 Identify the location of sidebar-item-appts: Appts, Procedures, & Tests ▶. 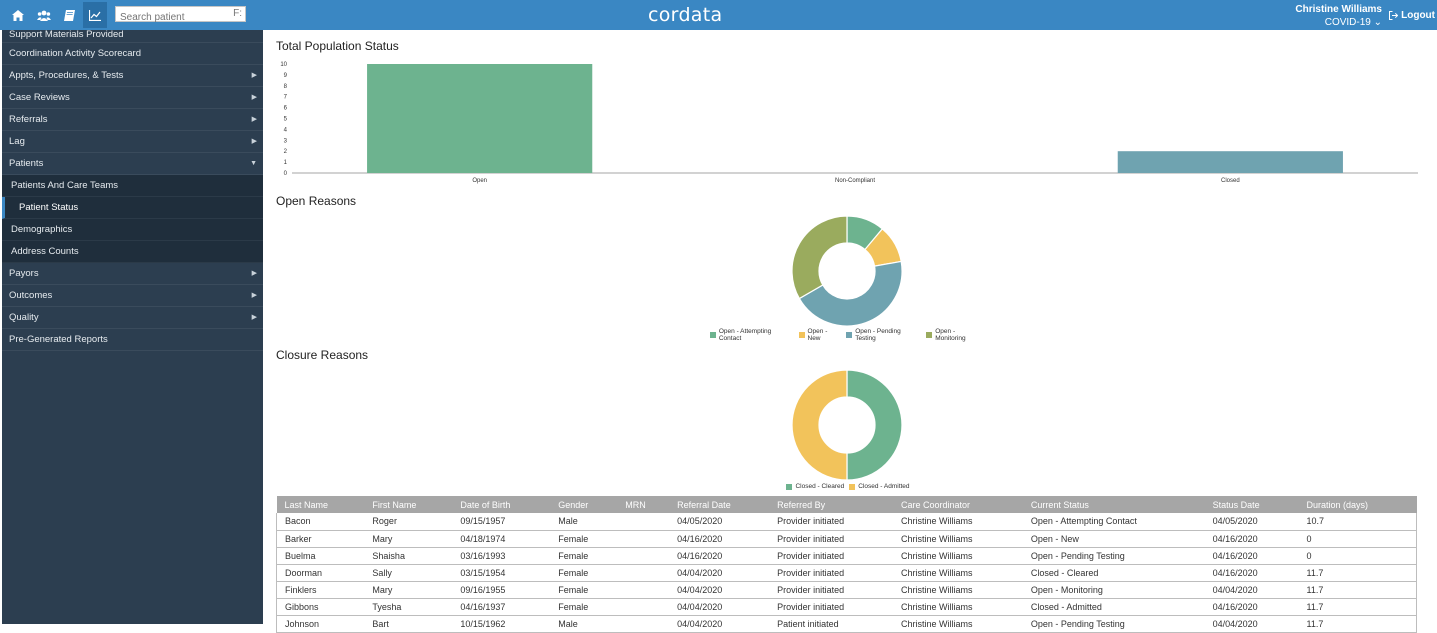
(132, 76).